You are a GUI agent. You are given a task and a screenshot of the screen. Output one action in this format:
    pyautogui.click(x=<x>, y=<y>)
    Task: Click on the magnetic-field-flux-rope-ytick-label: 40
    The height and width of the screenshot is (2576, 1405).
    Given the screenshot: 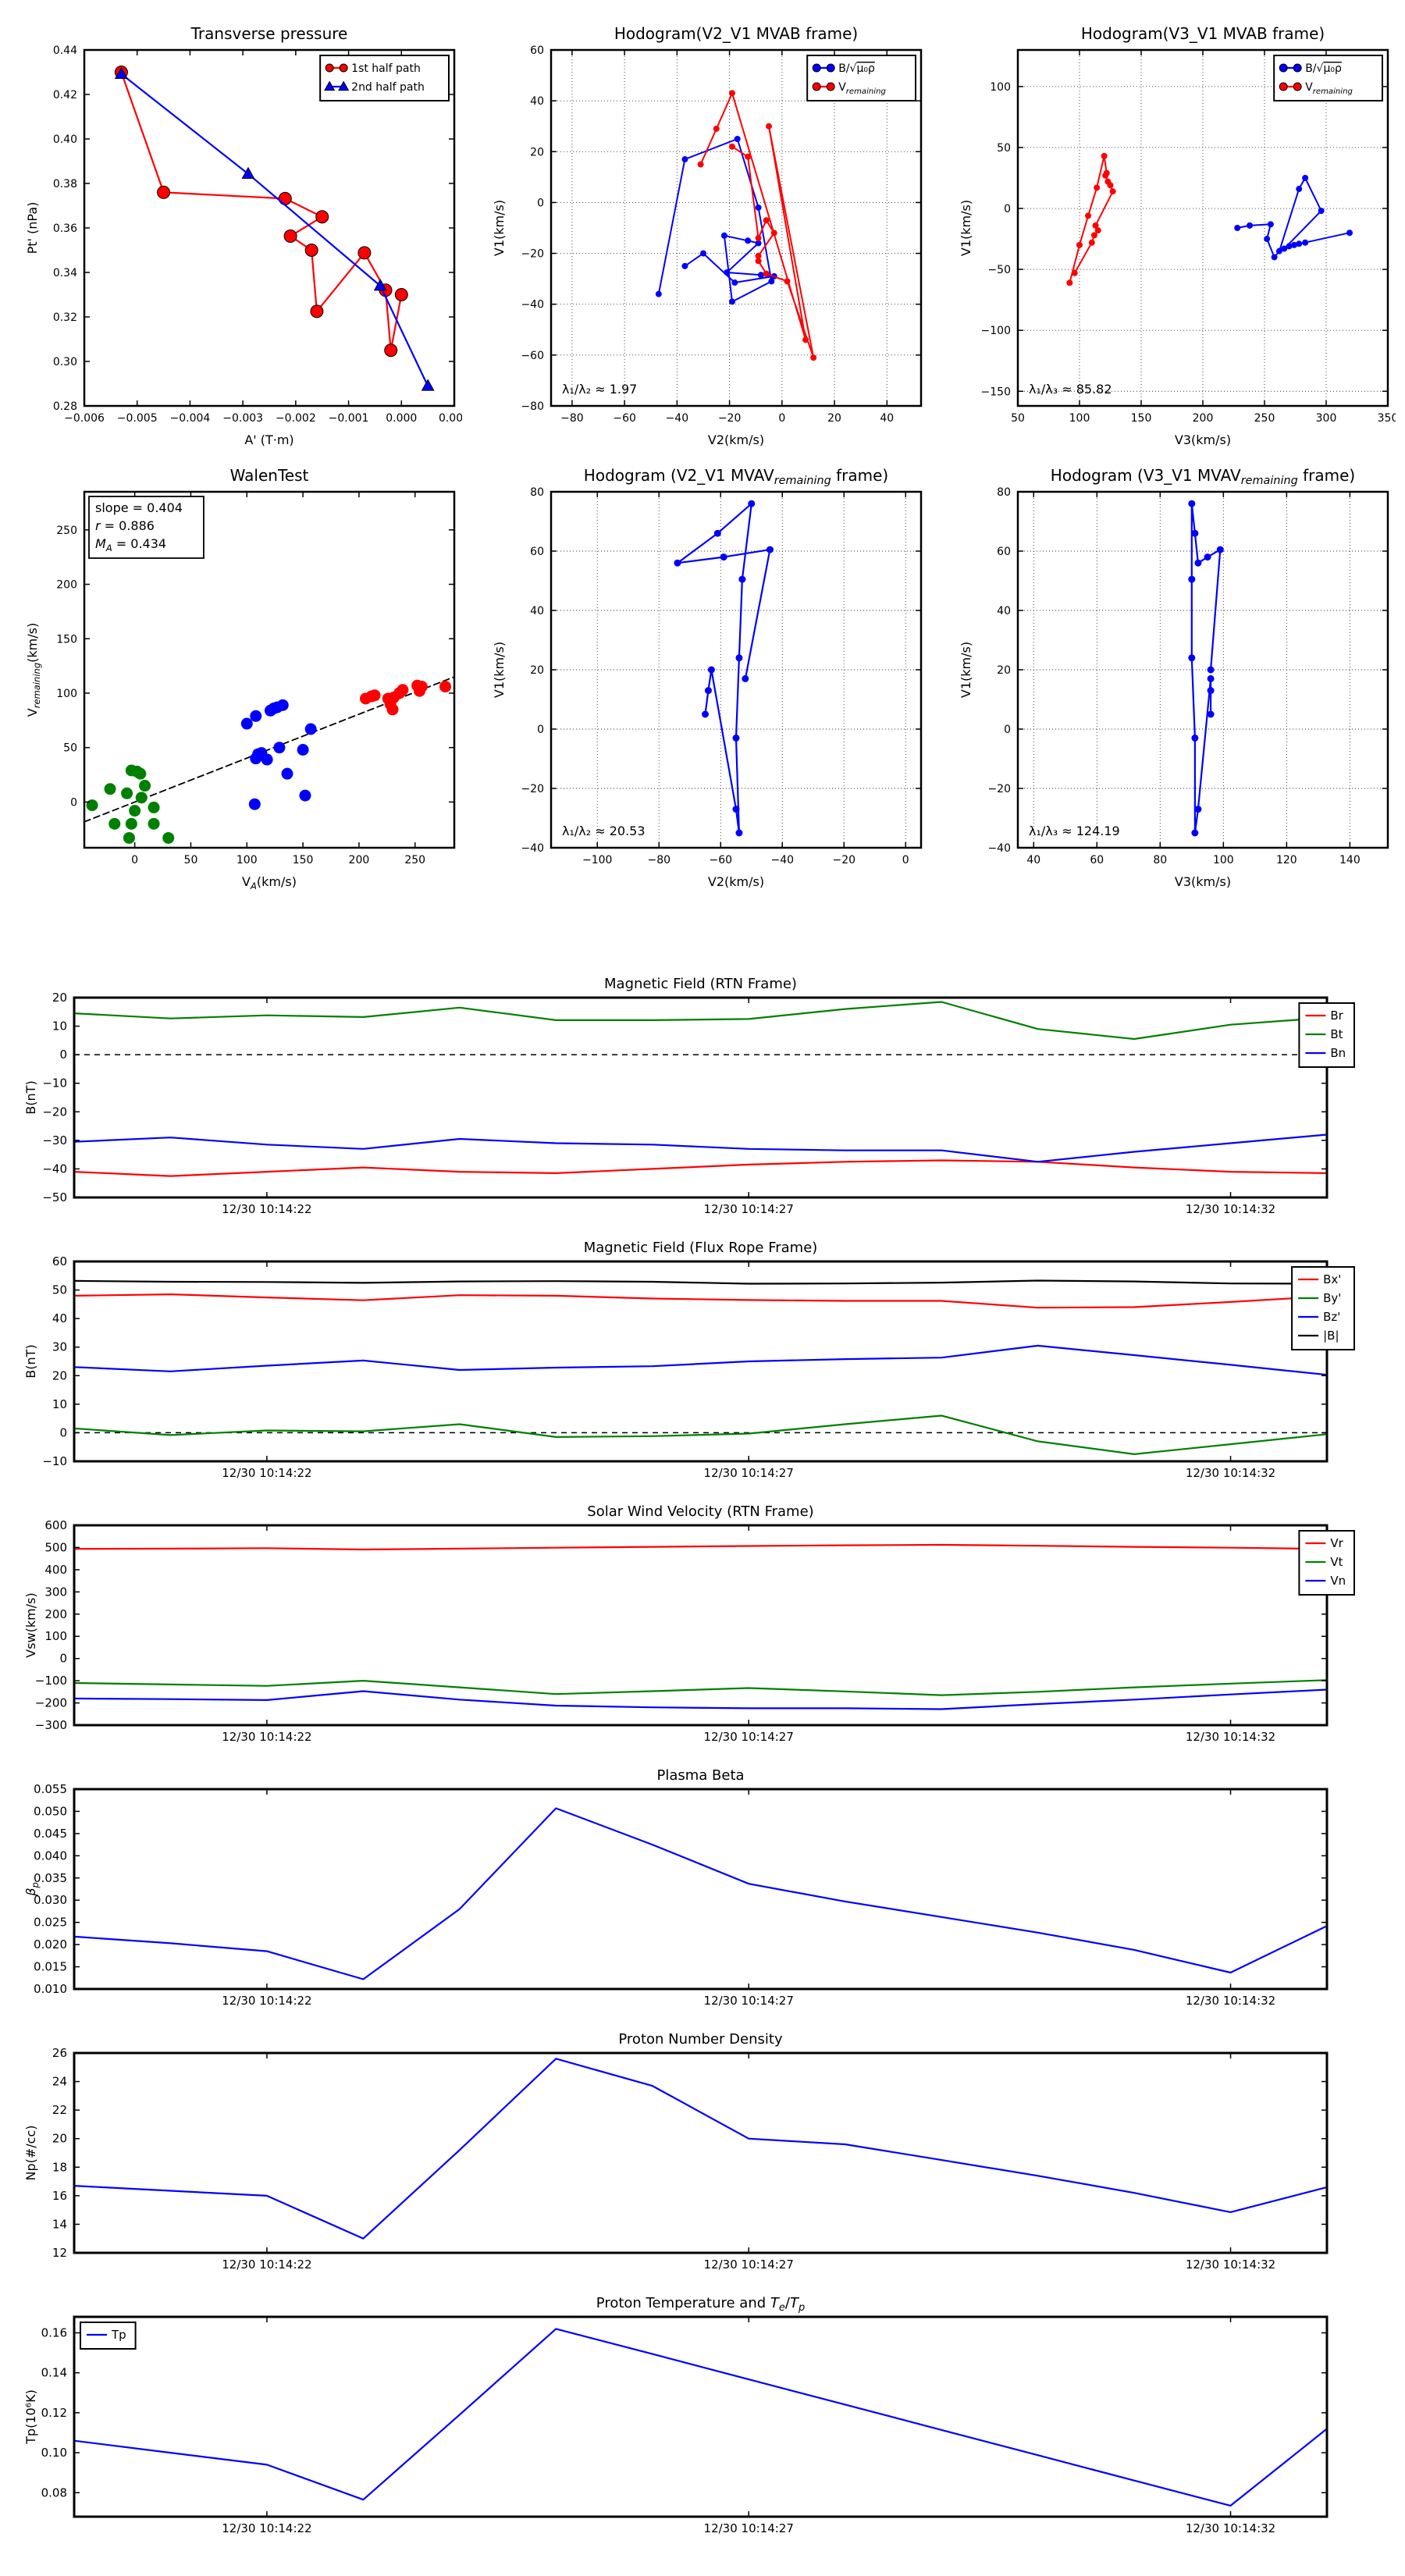 What is the action you would take?
    pyautogui.click(x=60, y=1318)
    